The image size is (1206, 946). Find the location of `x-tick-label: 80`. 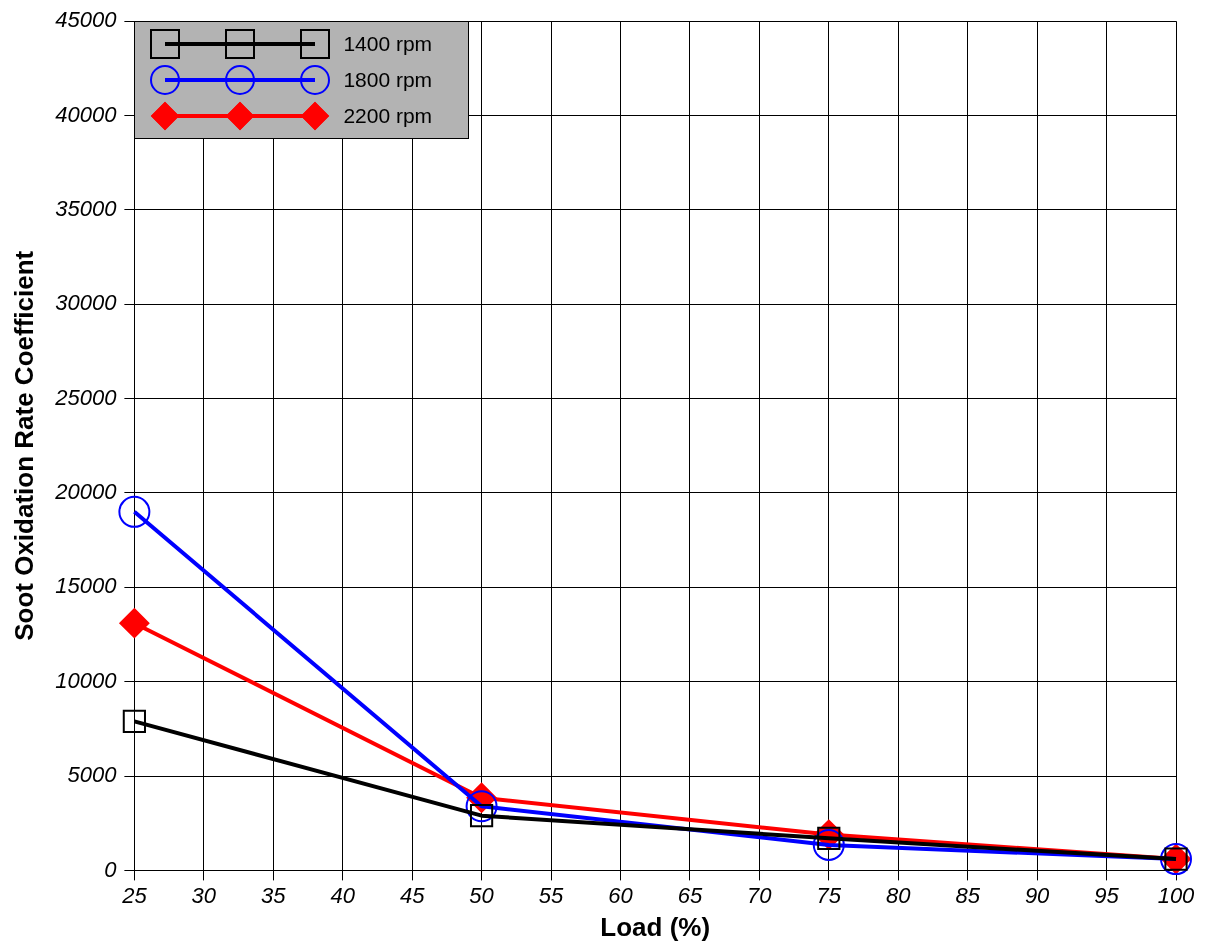

x-tick-label: 80 is located at coordinates (898, 895).